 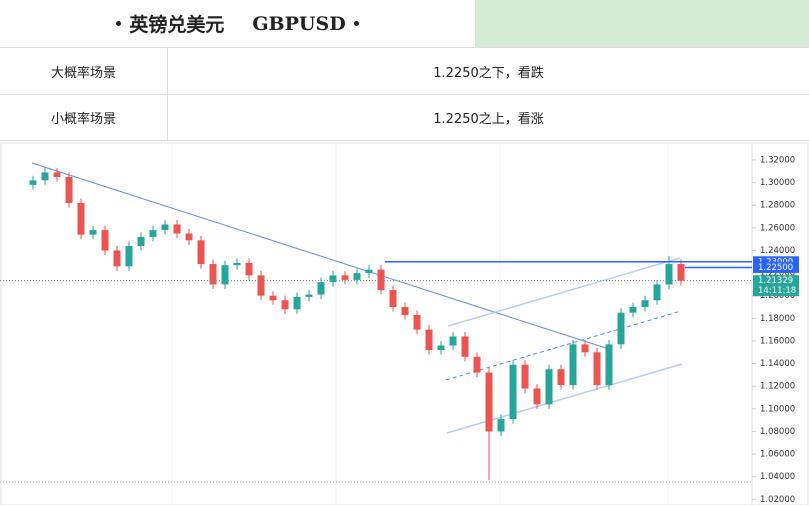 What do you see at coordinates (777, 183) in the screenshot?
I see `y-tick-label: 1.30000` at bounding box center [777, 183].